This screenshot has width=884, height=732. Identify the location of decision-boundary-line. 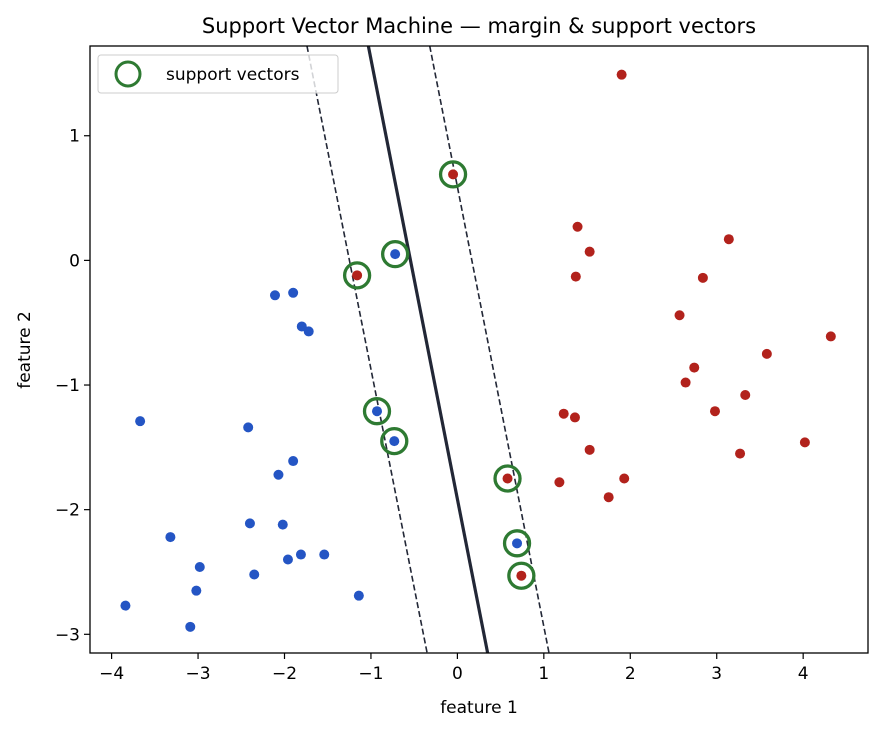
(428, 349).